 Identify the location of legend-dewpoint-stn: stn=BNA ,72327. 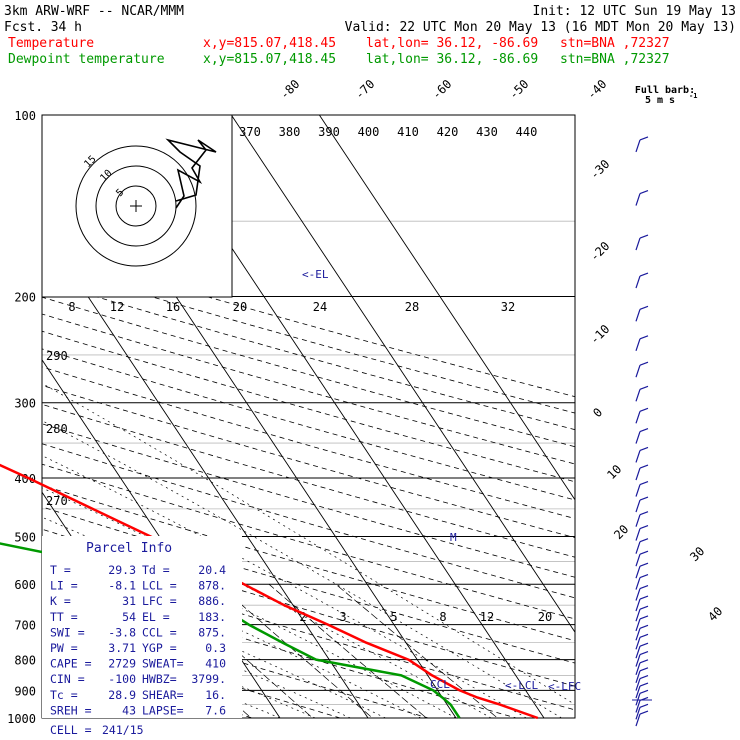
(615, 59).